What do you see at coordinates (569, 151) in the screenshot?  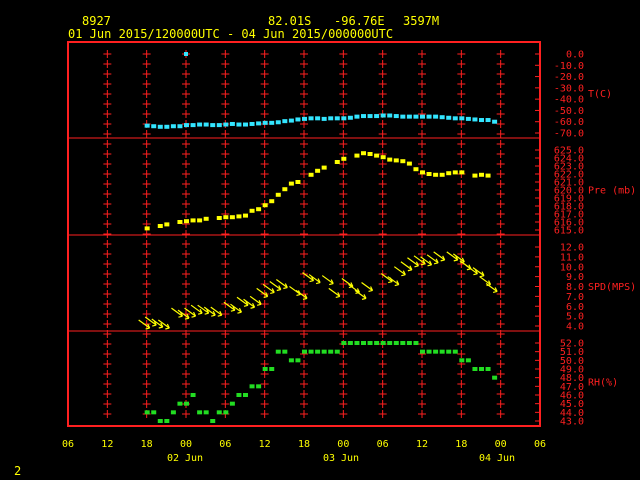 I see `y-tick-label: 625.0` at bounding box center [569, 151].